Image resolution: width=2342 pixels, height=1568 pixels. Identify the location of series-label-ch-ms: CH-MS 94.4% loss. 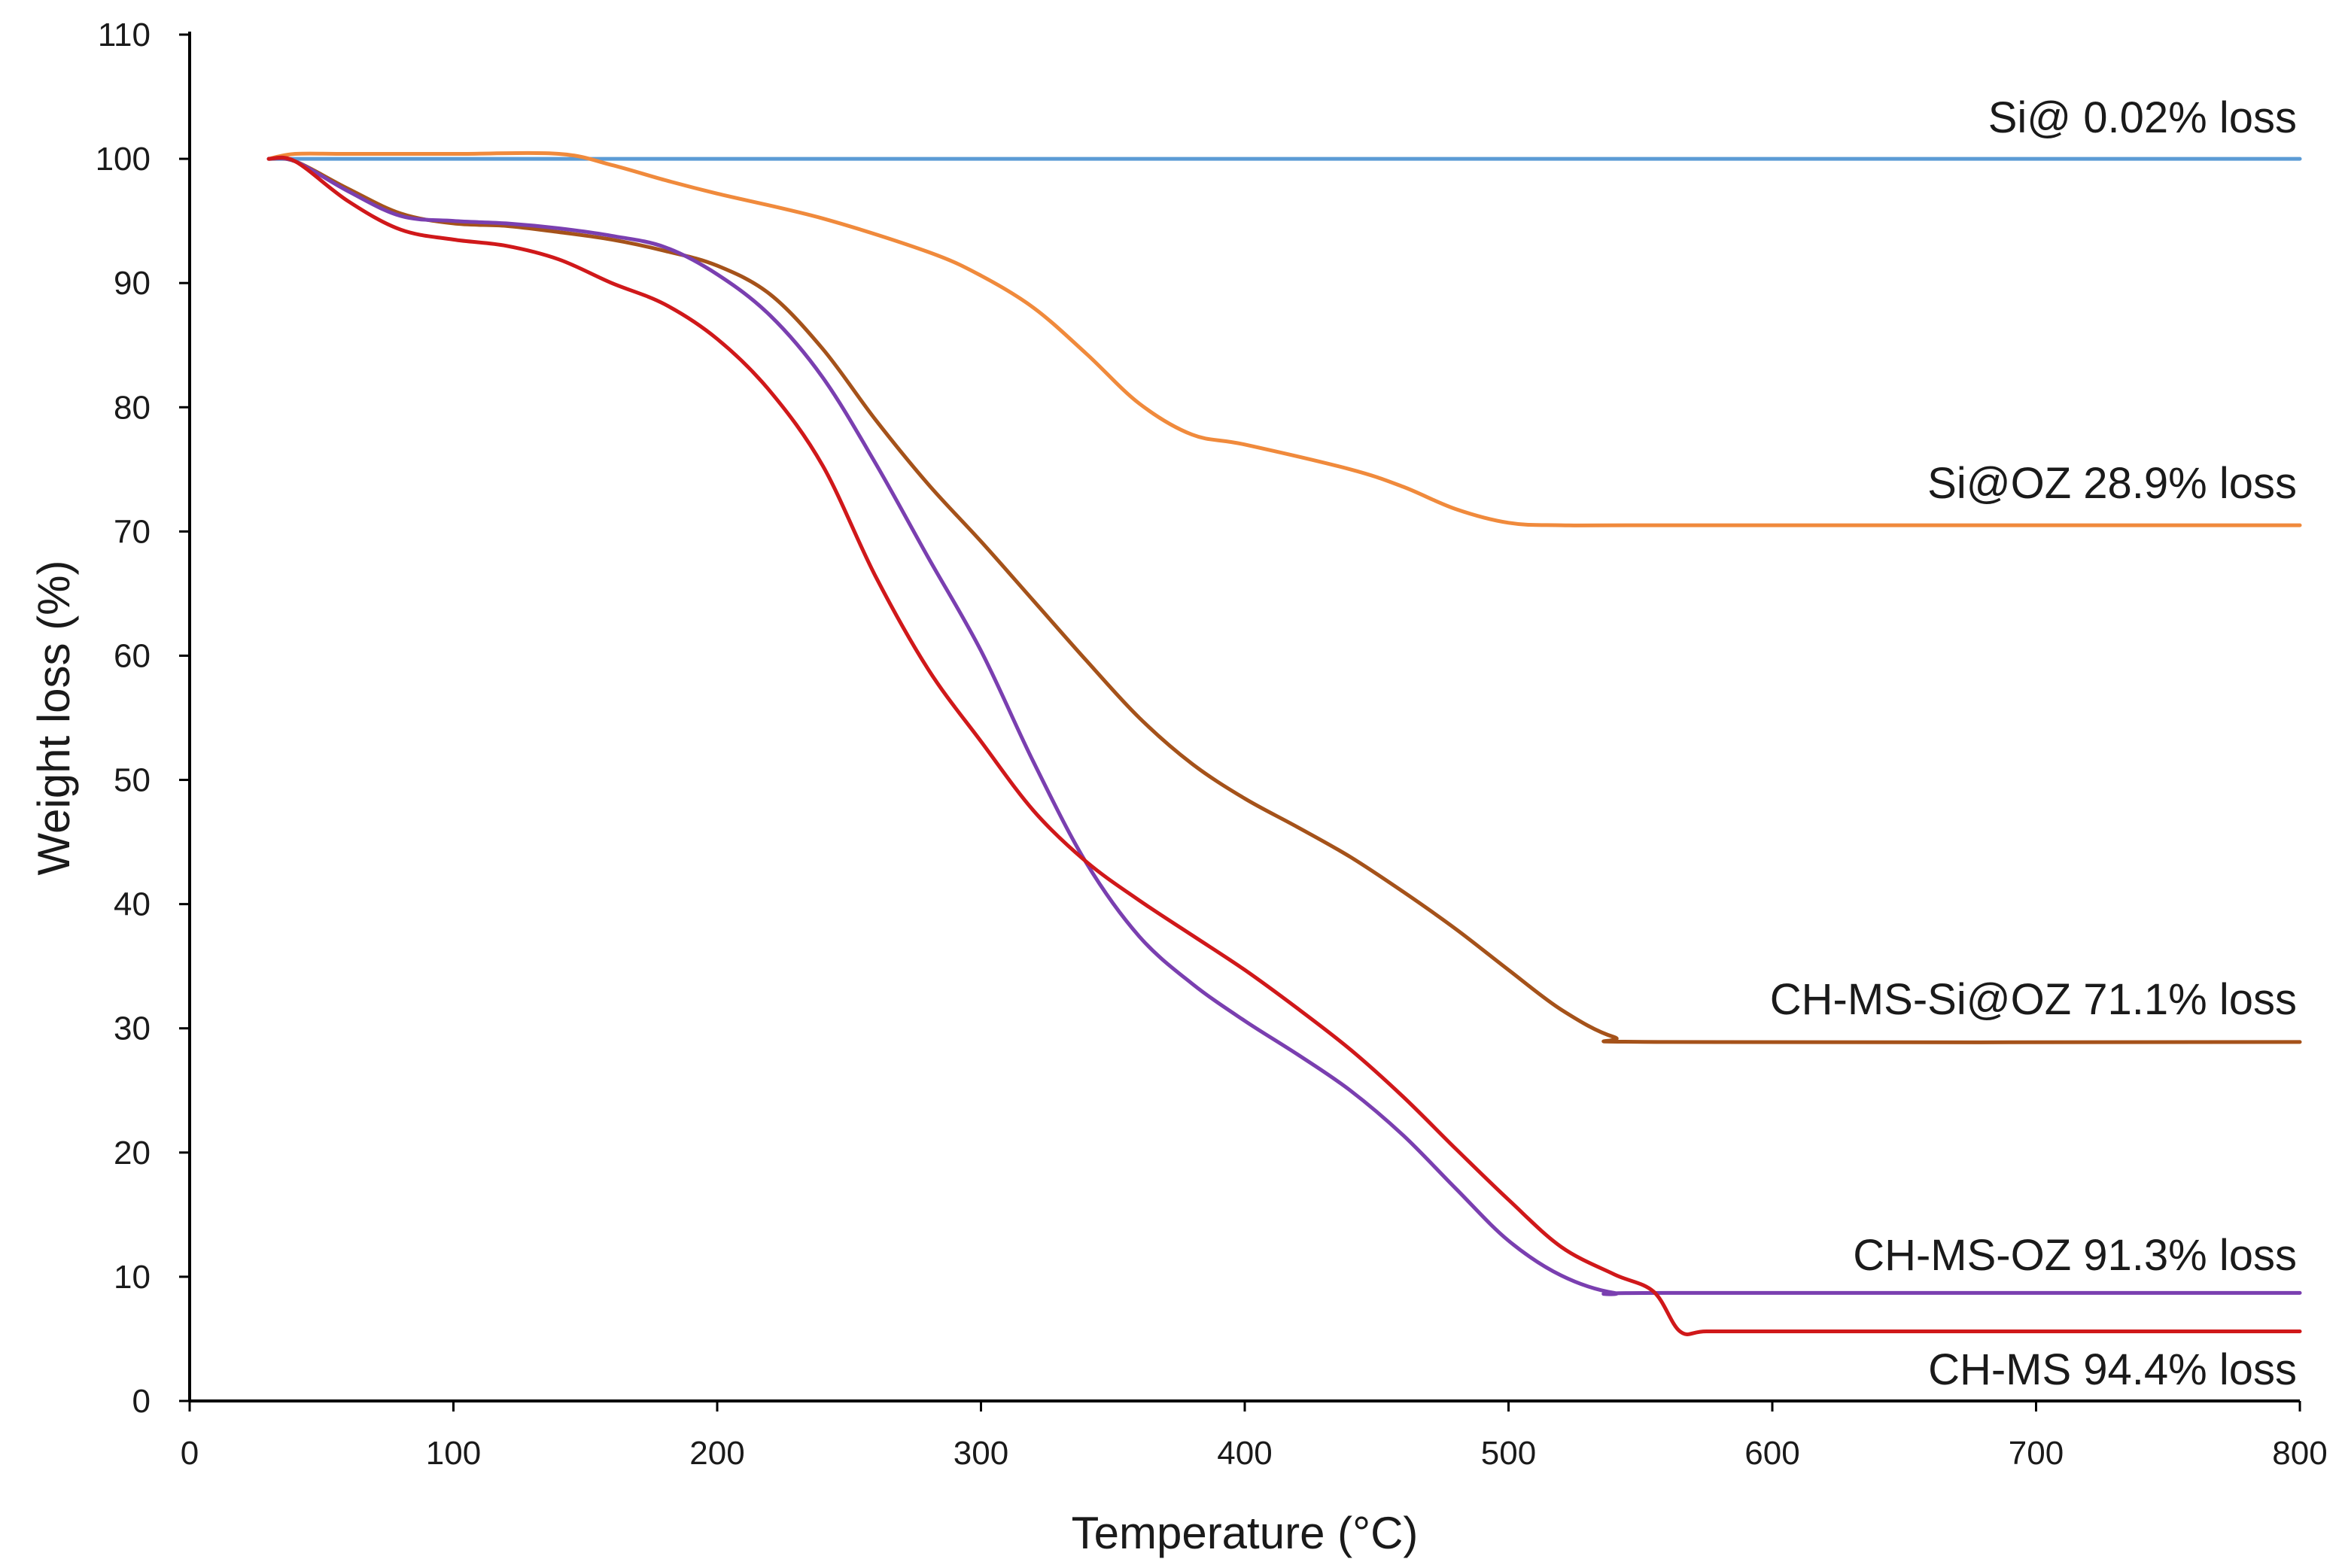
(2112, 1369).